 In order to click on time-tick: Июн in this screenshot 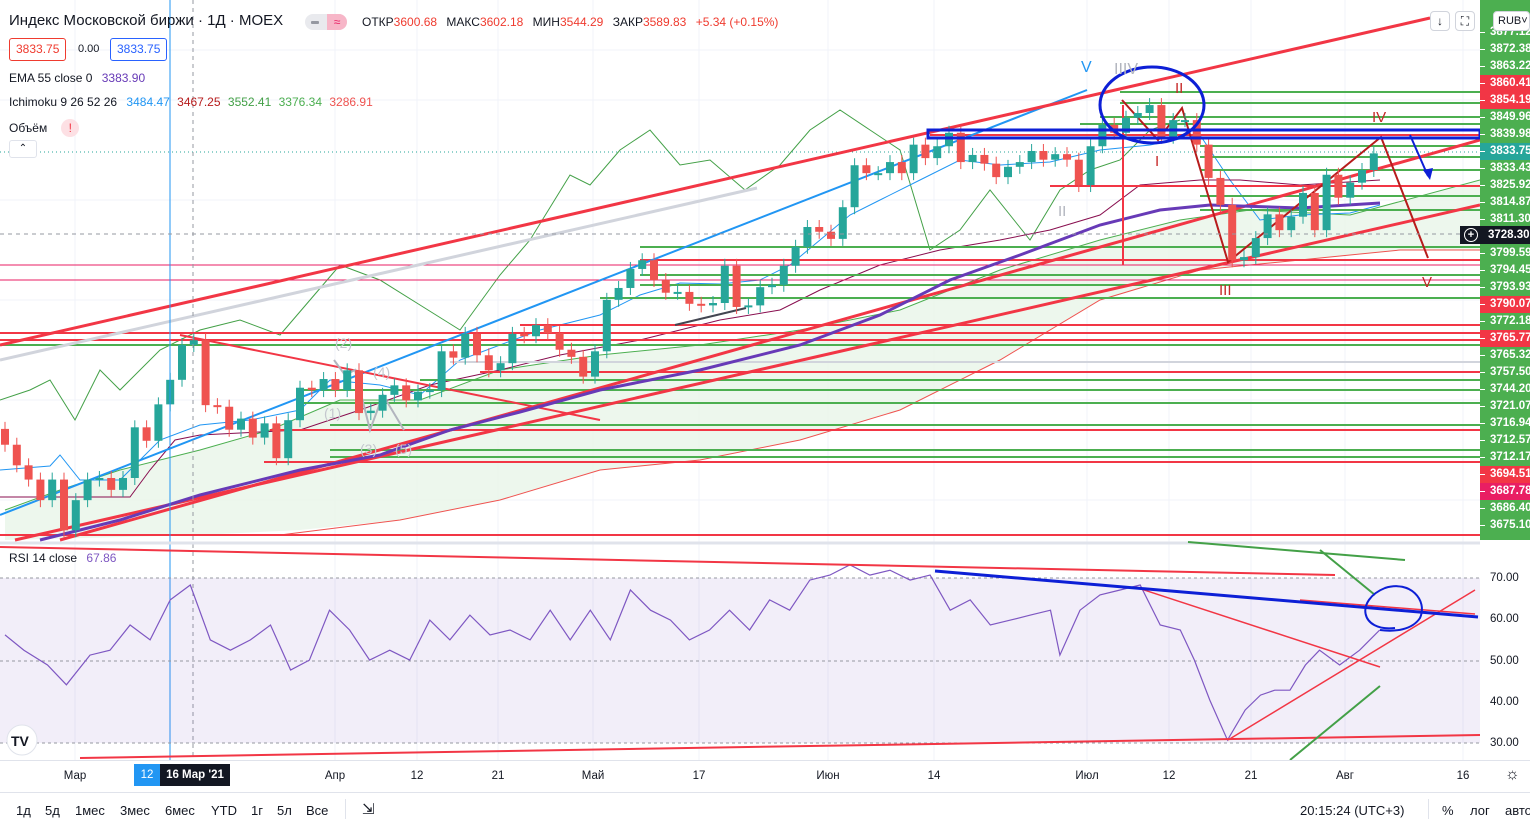, I will do `click(828, 776)`.